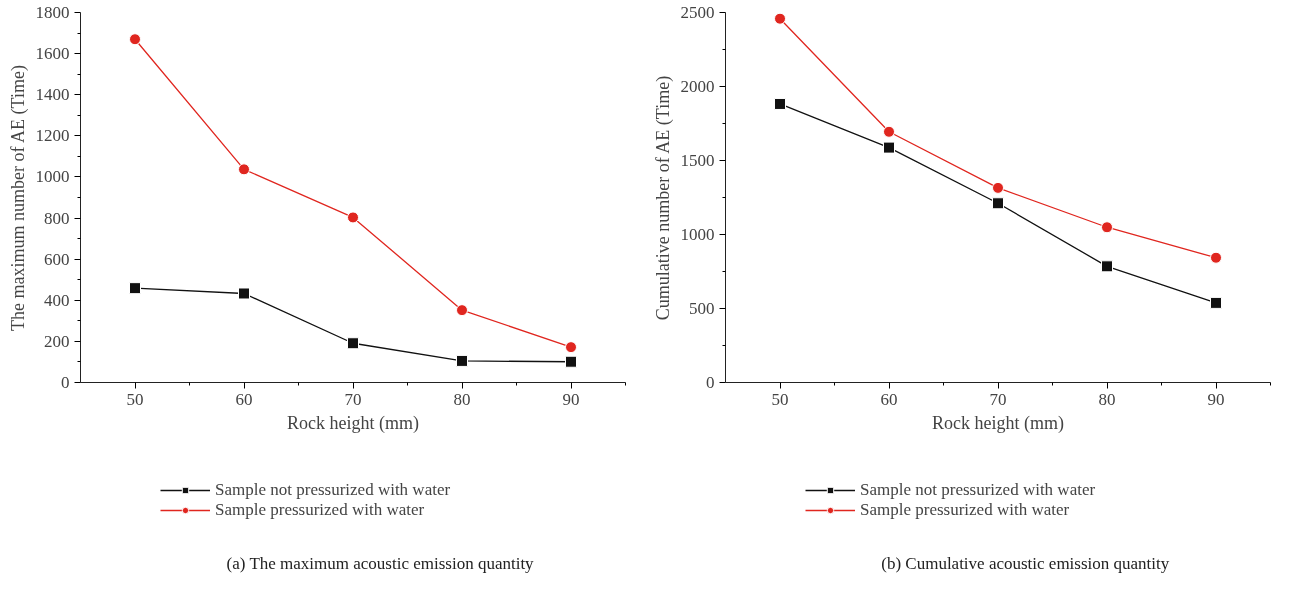 The image size is (1303, 610). What do you see at coordinates (52, 54) in the screenshot?
I see `y-tick-label: 1600` at bounding box center [52, 54].